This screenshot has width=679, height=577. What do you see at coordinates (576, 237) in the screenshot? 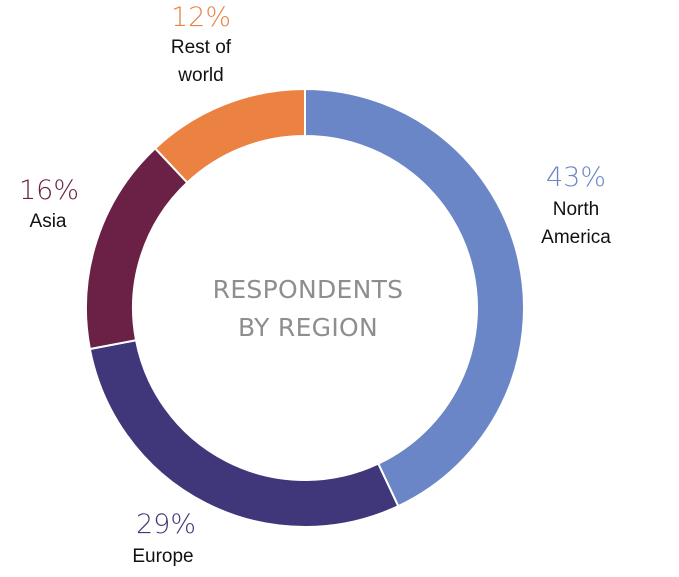
I see `slice-name-label-north-america-line-2: America` at bounding box center [576, 237].